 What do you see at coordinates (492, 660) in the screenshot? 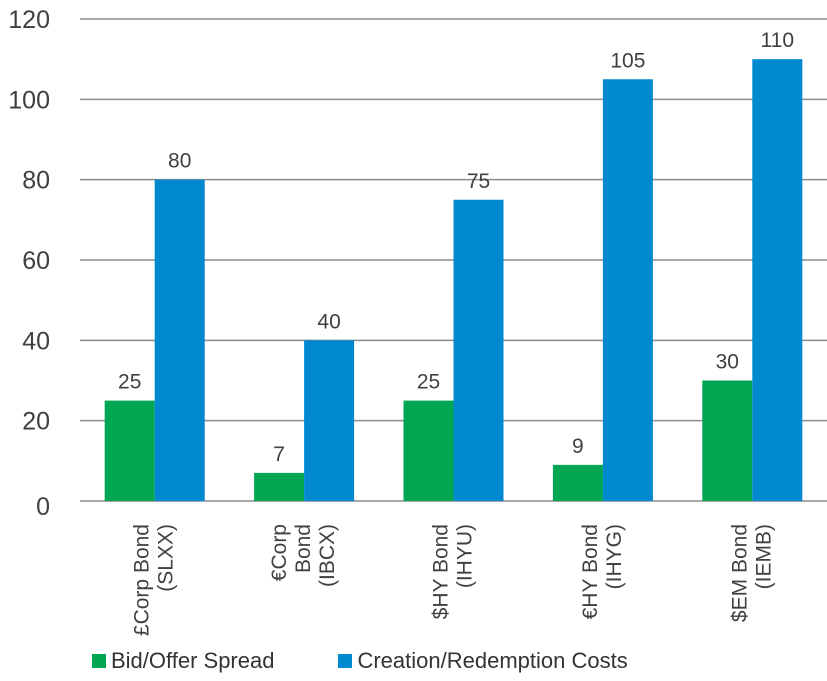
I see `legend-label-creation-redemption: Creation/Redemption Costs` at bounding box center [492, 660].